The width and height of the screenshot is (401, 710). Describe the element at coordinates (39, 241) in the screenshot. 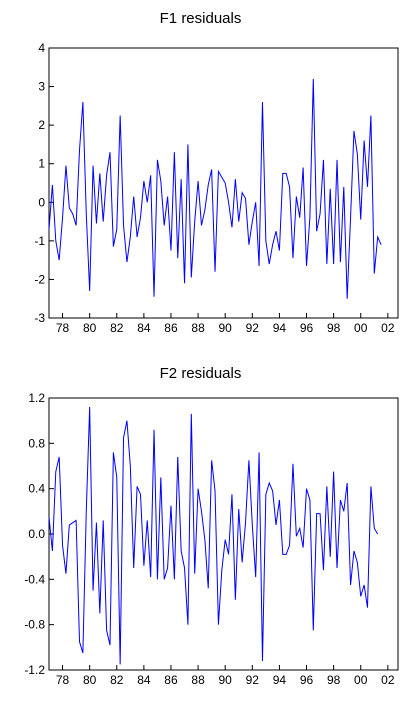

I see `y-tick-label: -1` at that location.